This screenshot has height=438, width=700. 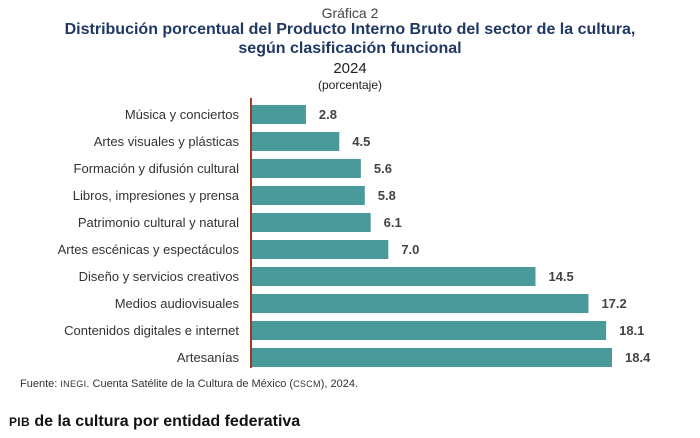 What do you see at coordinates (350, 13) in the screenshot?
I see `figure-label: Gráfica 2` at bounding box center [350, 13].